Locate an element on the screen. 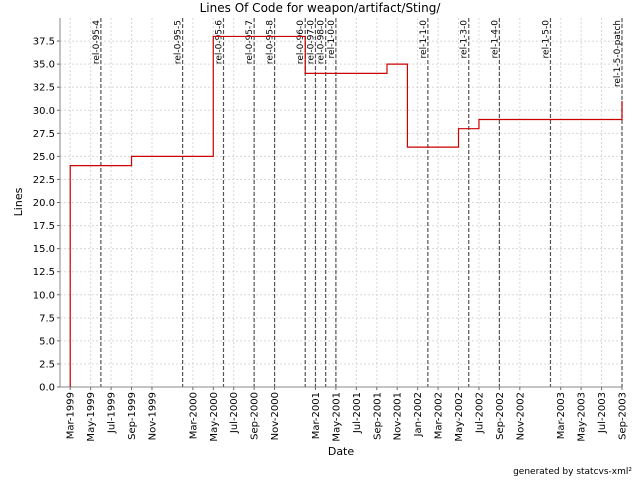 The width and height of the screenshot is (640, 480). x-tick-label: Mar-2002 is located at coordinates (439, 415).